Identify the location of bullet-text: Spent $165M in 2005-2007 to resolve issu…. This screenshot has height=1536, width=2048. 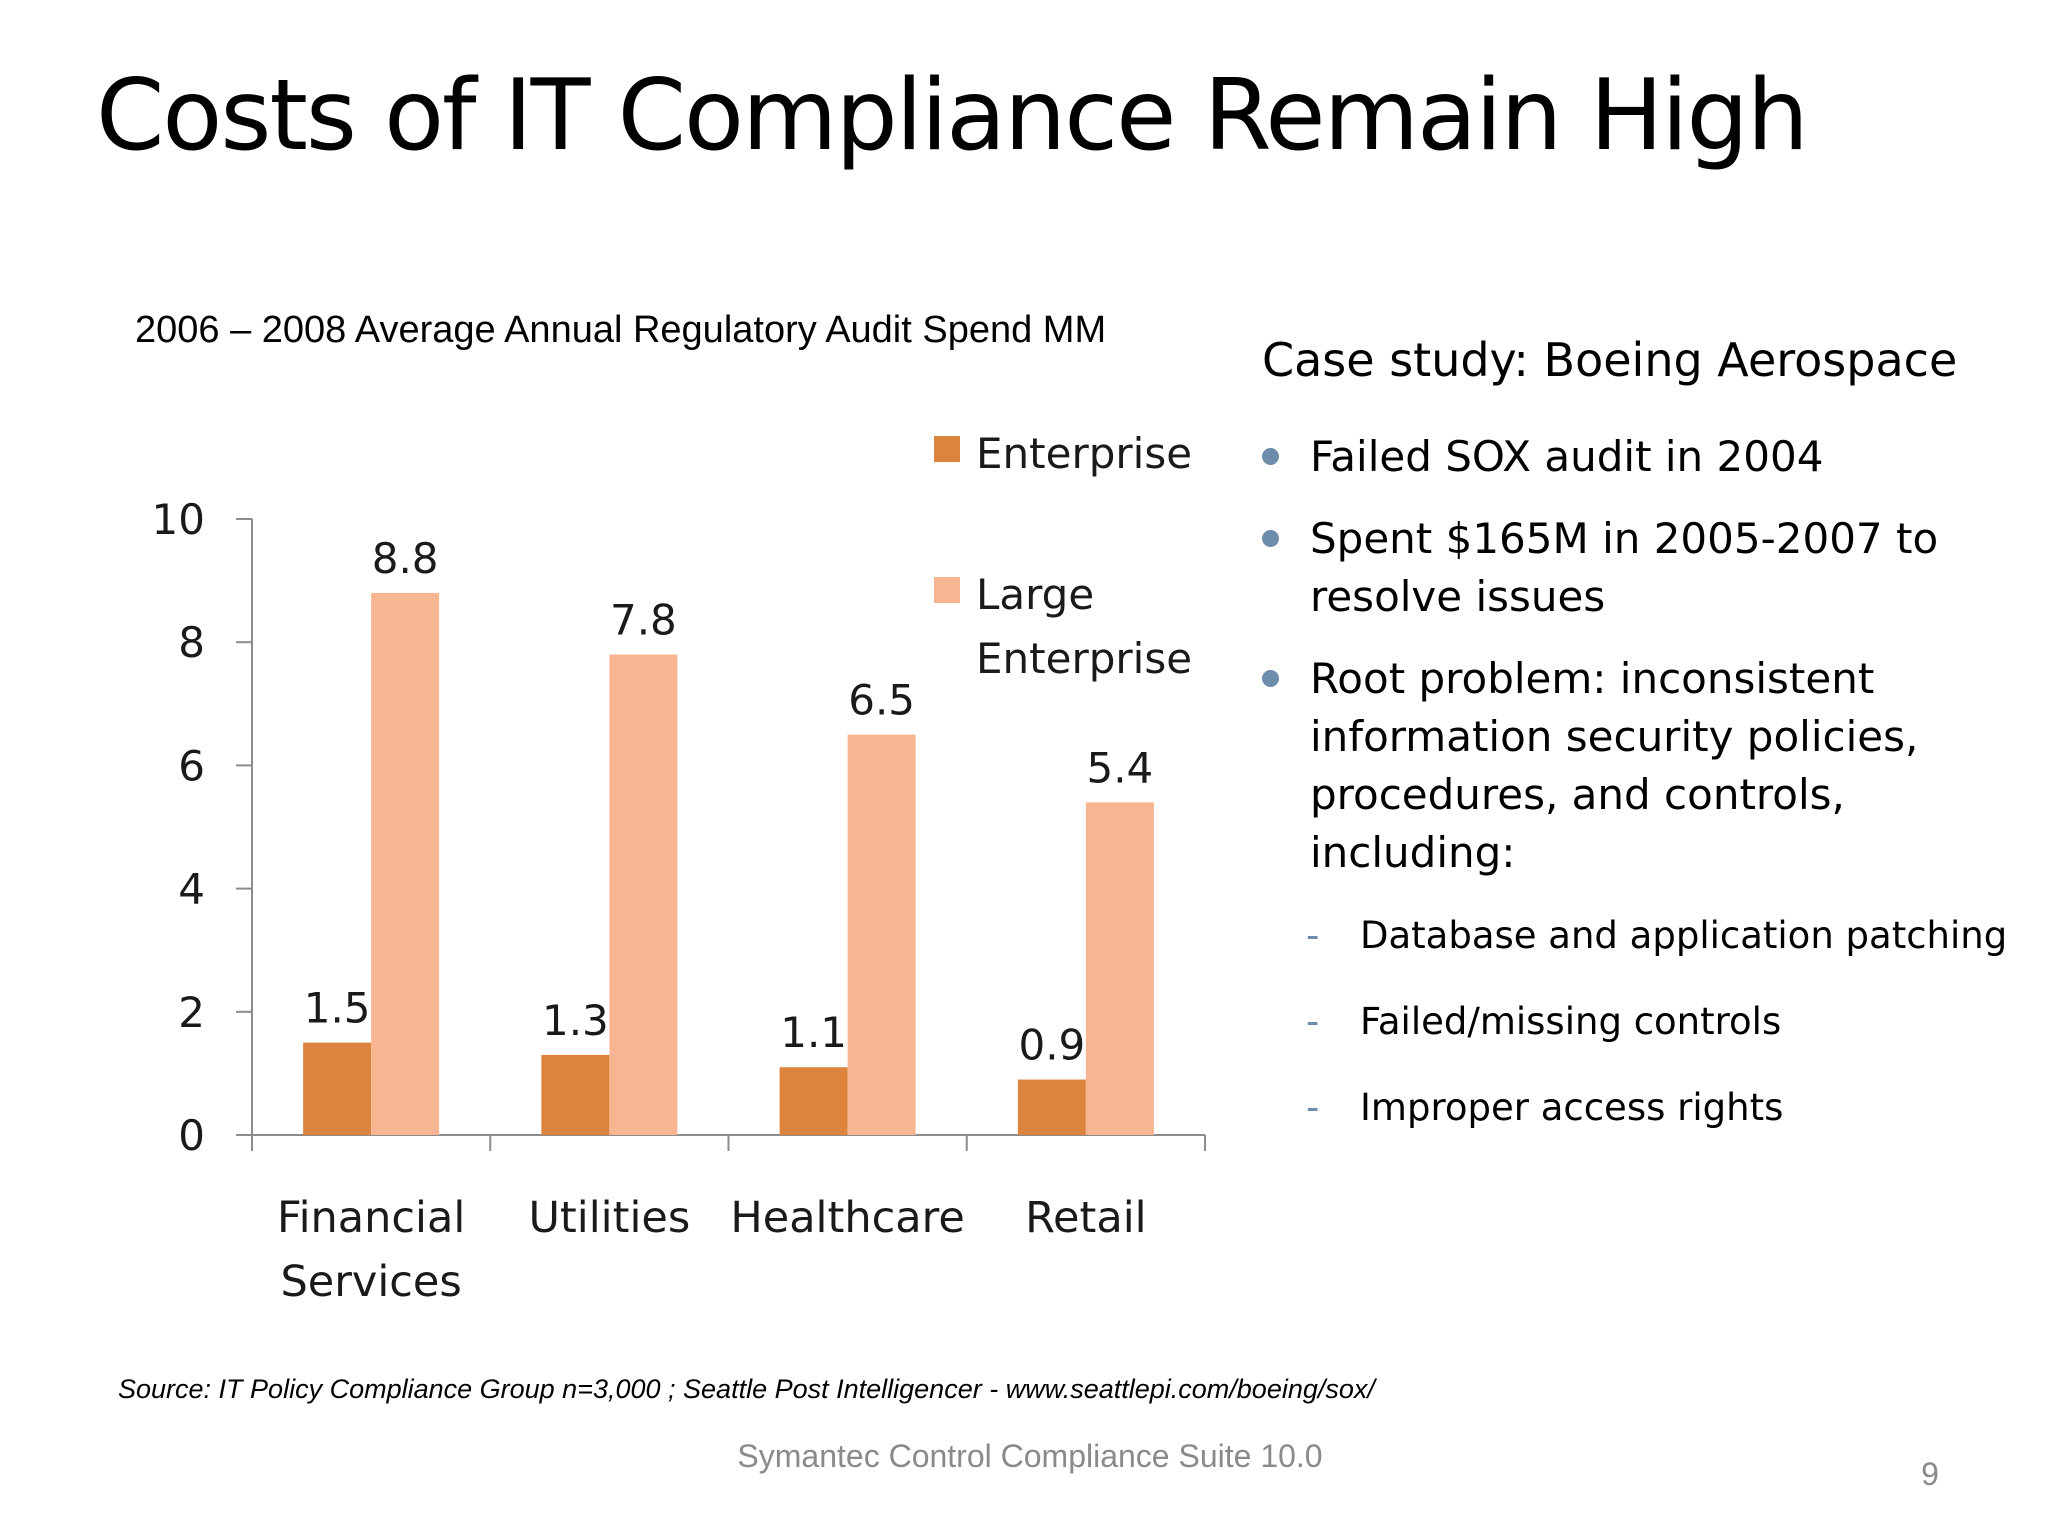
(1624, 567).